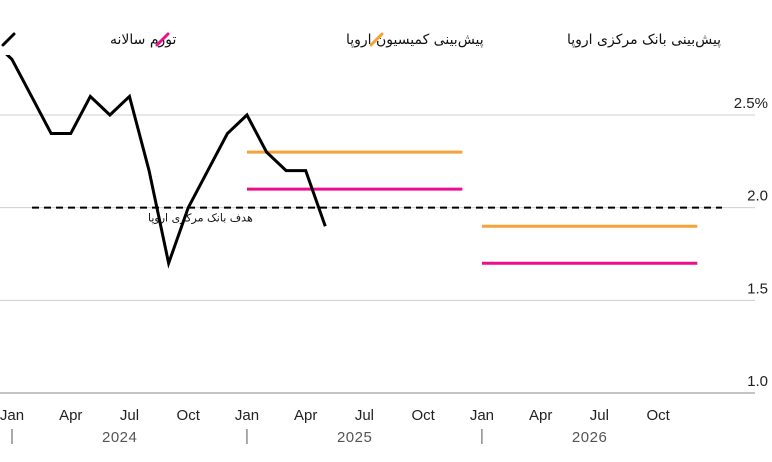 Image resolution: width=772 pixels, height=462 pixels. I want to click on year-label: 2025, so click(354, 437).